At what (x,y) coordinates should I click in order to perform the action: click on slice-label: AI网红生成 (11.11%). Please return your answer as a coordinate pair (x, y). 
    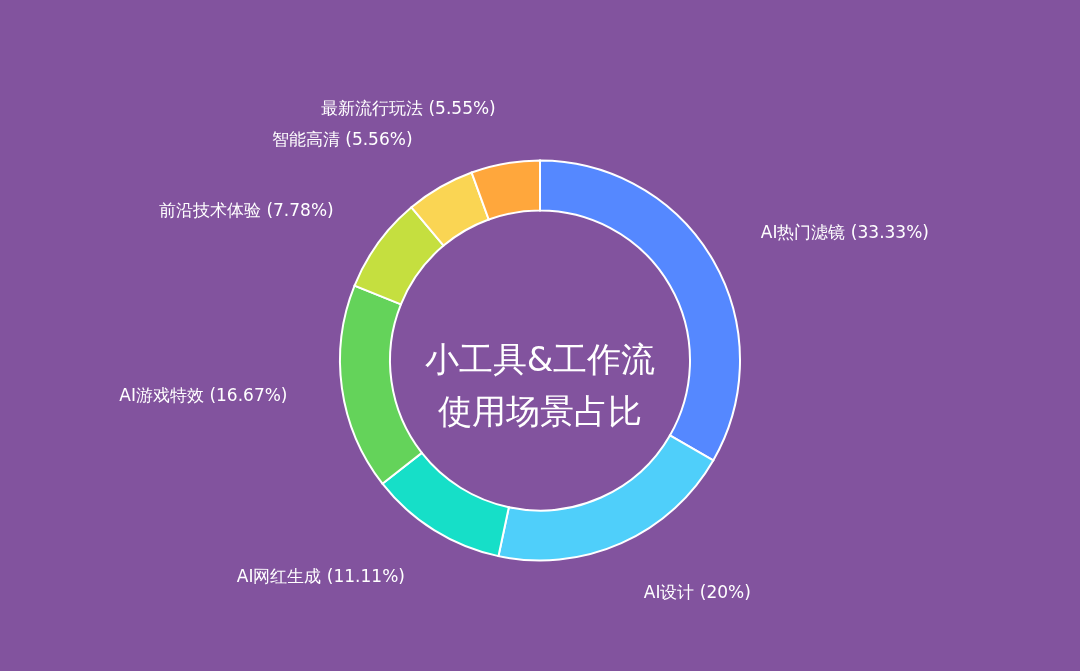
    Looking at the image, I should click on (320, 575).